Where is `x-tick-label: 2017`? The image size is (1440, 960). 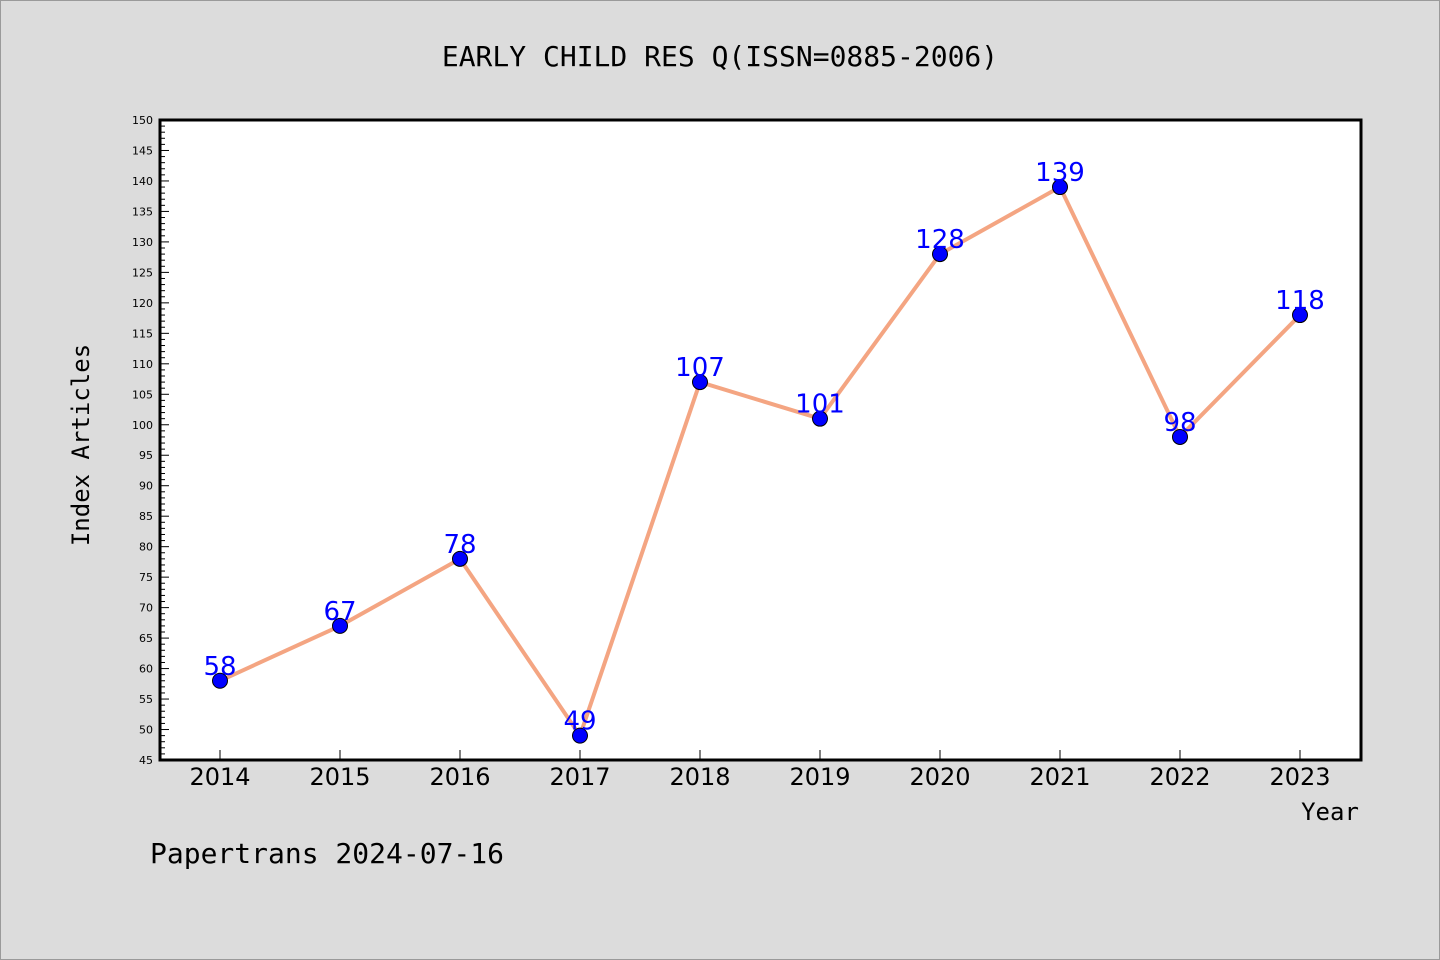 x-tick-label: 2017 is located at coordinates (579, 777).